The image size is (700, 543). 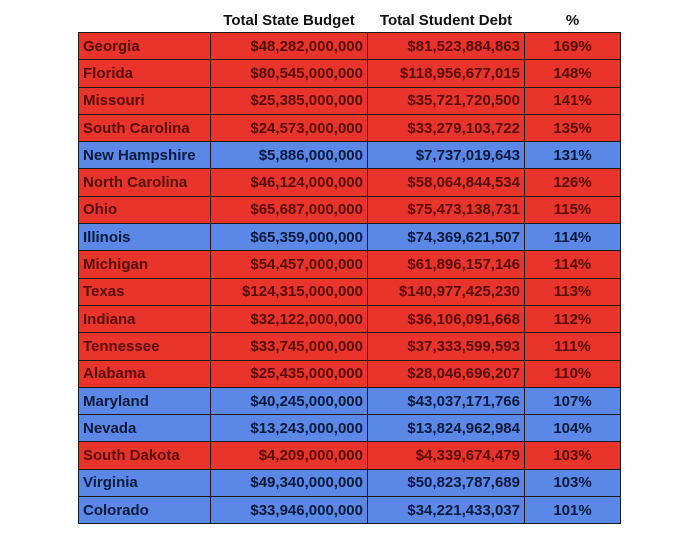 What do you see at coordinates (144, 373) in the screenshot?
I see `state-cell: Alabama` at bounding box center [144, 373].